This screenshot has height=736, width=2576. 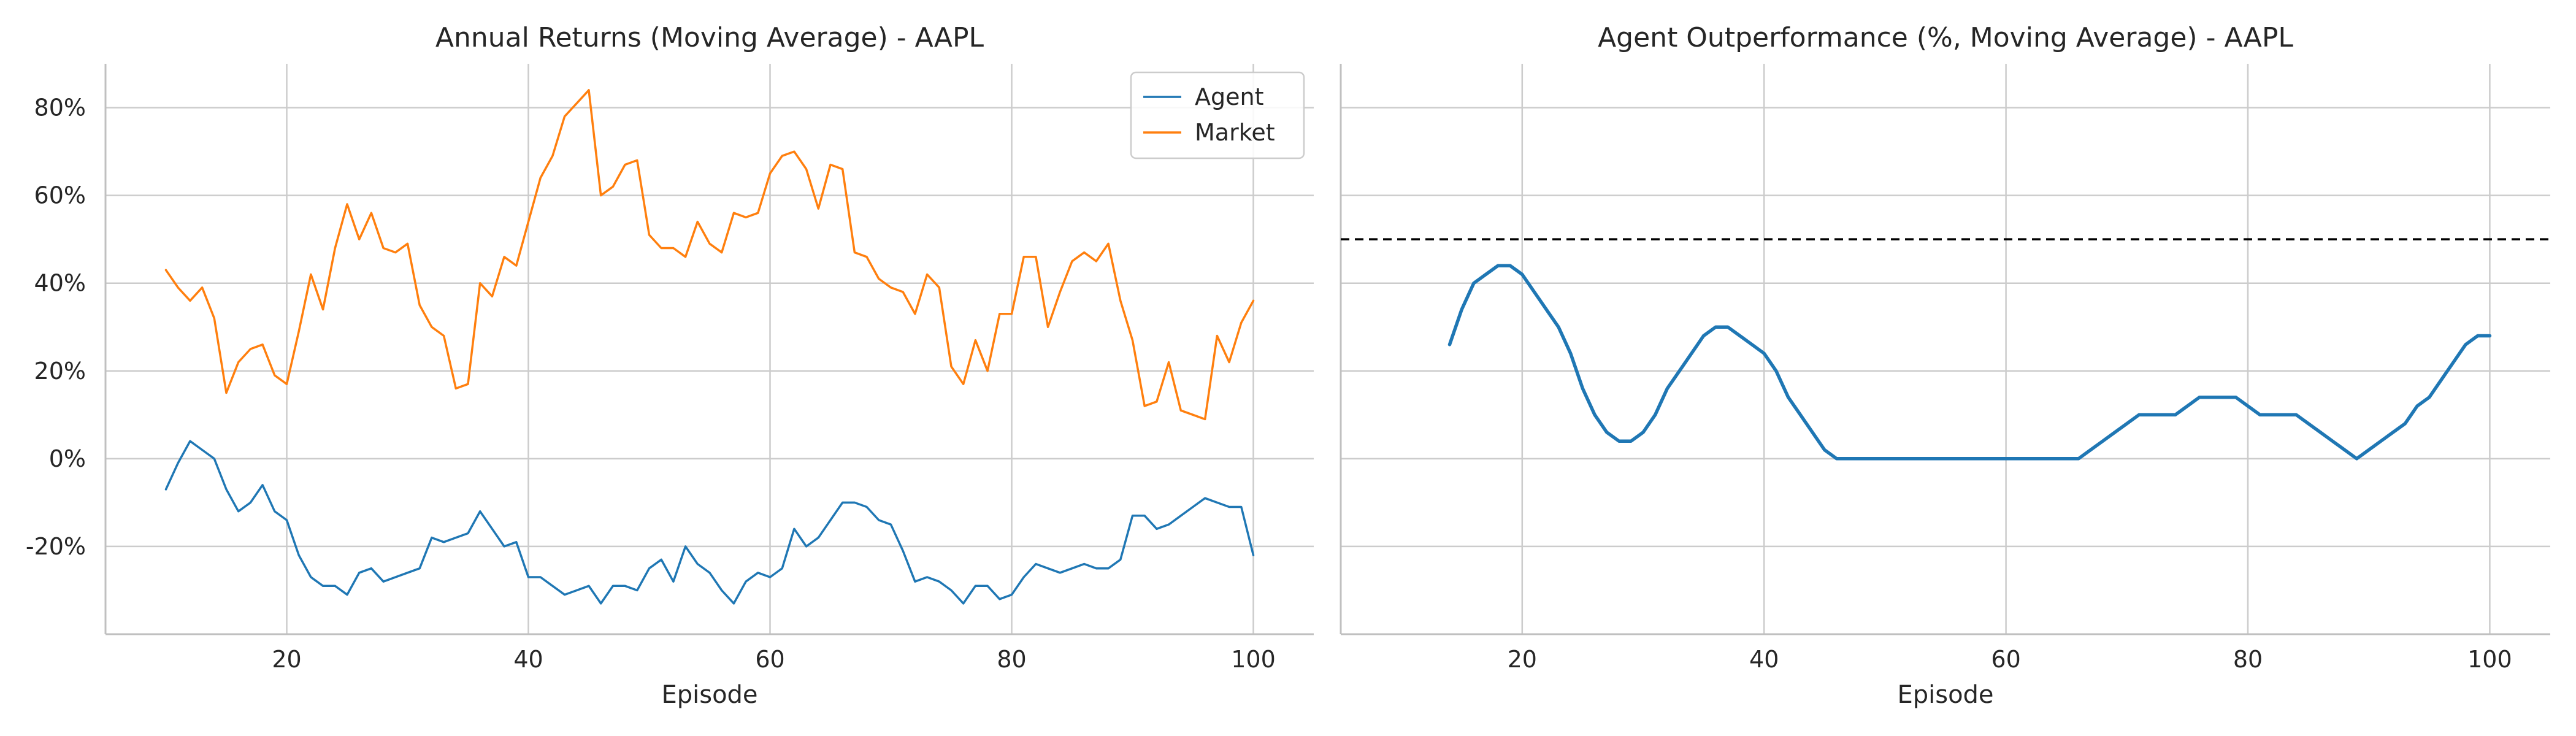 What do you see at coordinates (1235, 132) in the screenshot?
I see `legend-label-market: Market` at bounding box center [1235, 132].